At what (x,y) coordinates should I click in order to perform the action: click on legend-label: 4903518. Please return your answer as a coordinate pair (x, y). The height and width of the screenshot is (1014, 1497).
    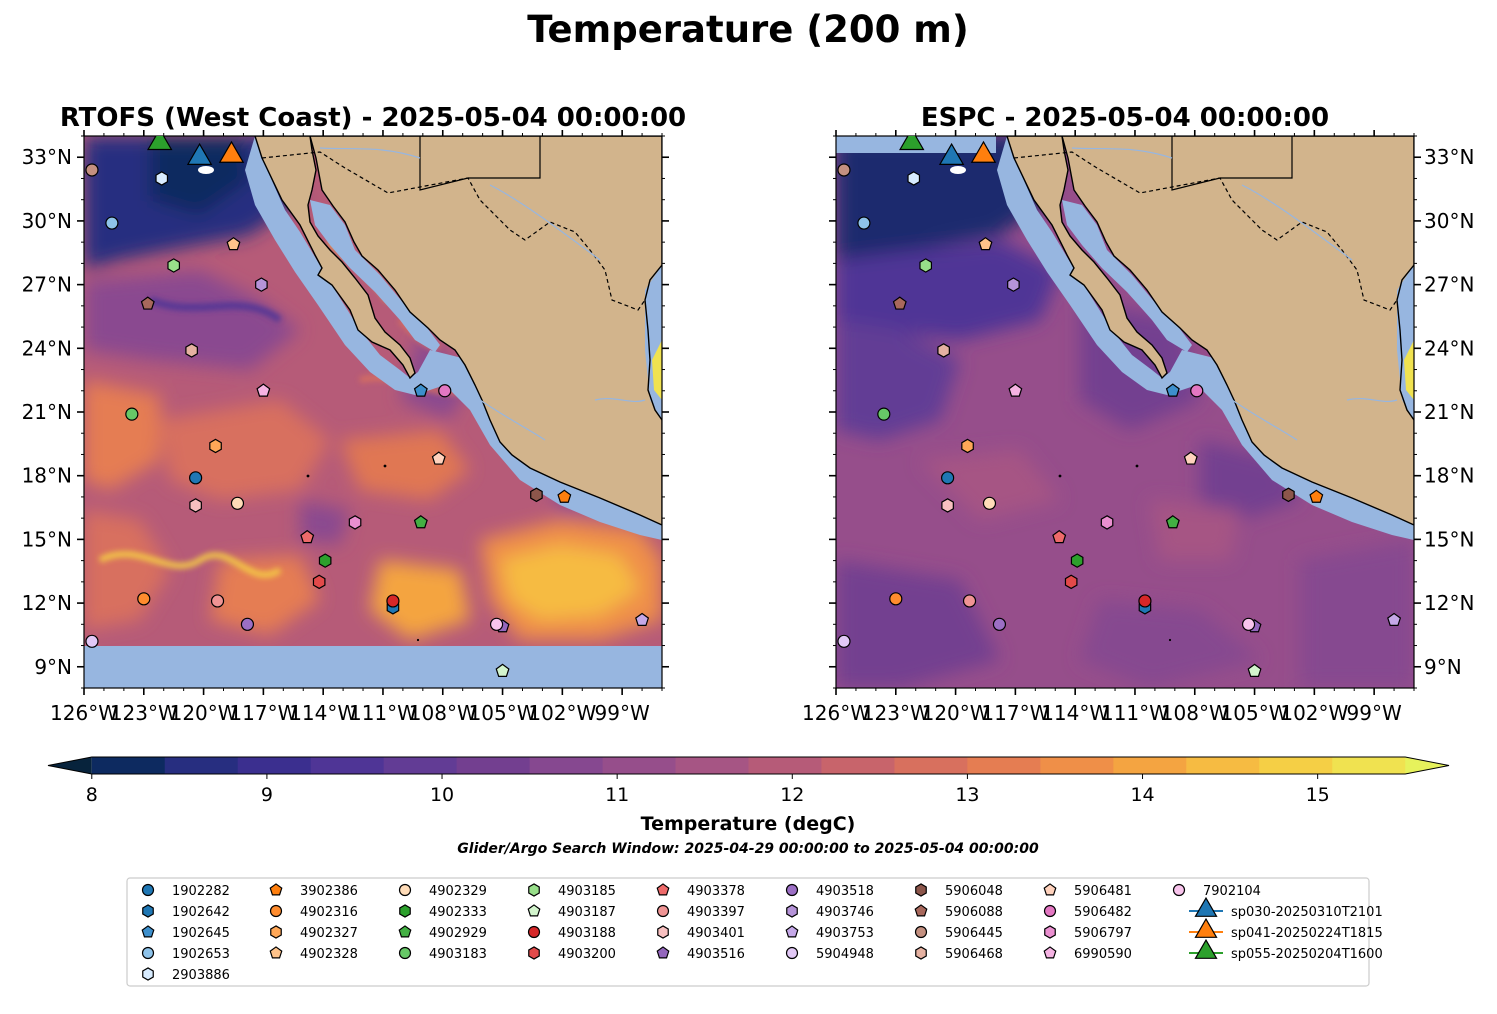
    Looking at the image, I should click on (845, 891).